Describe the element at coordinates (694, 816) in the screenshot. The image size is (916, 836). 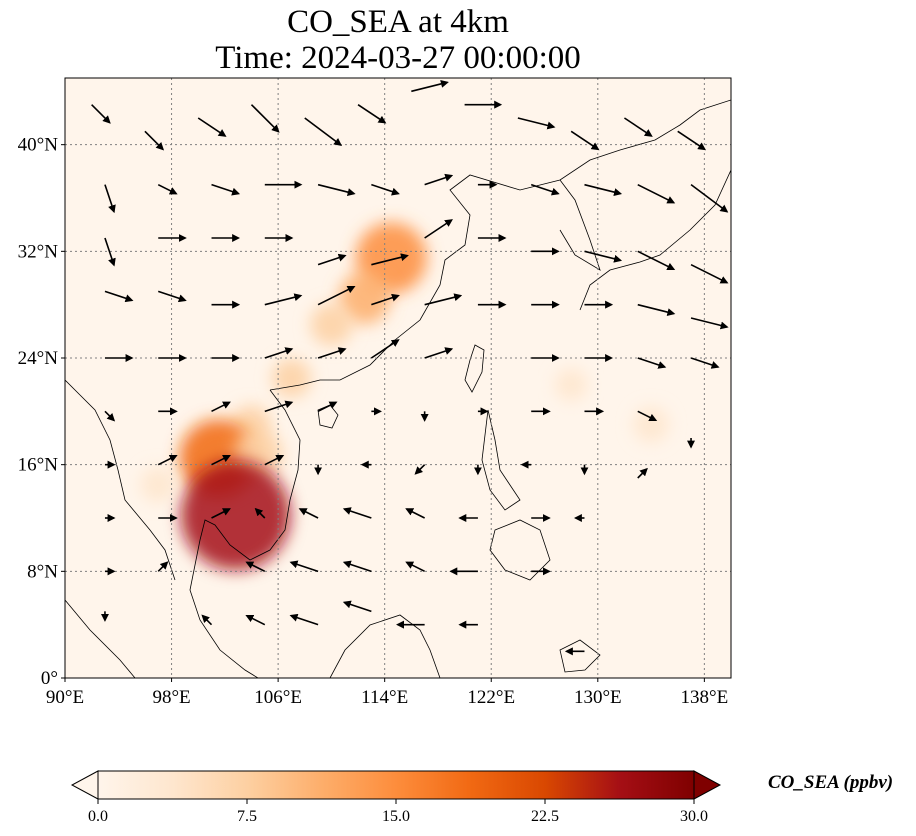
I see `colorbar-tick-label: 30.0` at that location.